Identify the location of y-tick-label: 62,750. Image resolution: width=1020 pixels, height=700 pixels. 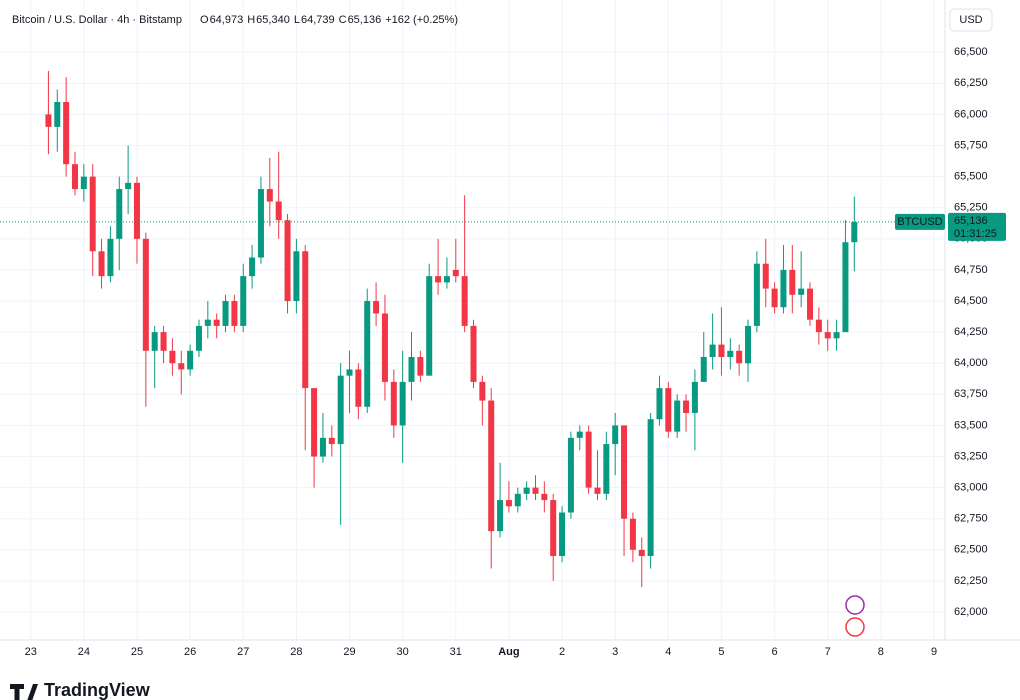
(971, 519).